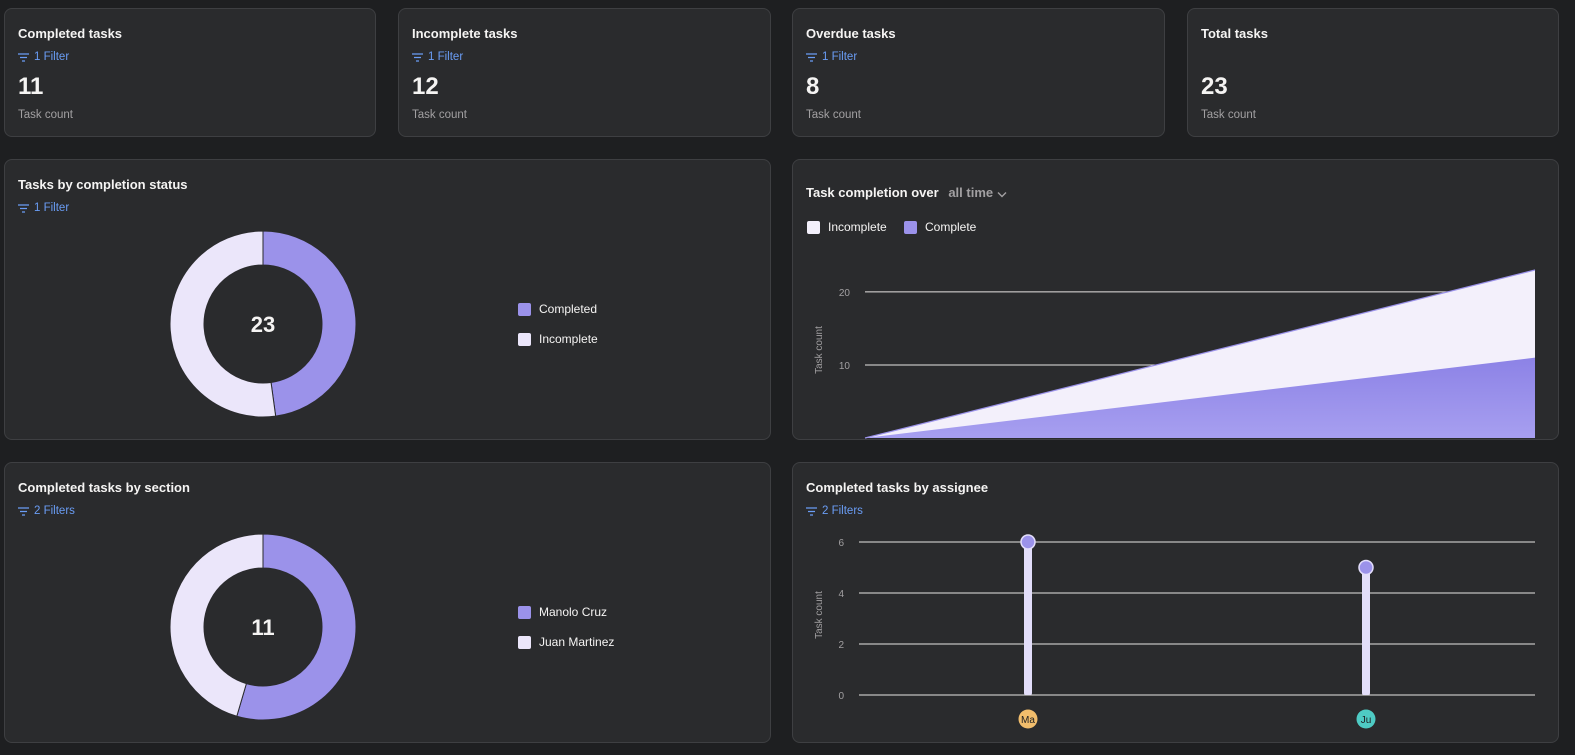  I want to click on stat-title: Overdue tasks, so click(851, 33).